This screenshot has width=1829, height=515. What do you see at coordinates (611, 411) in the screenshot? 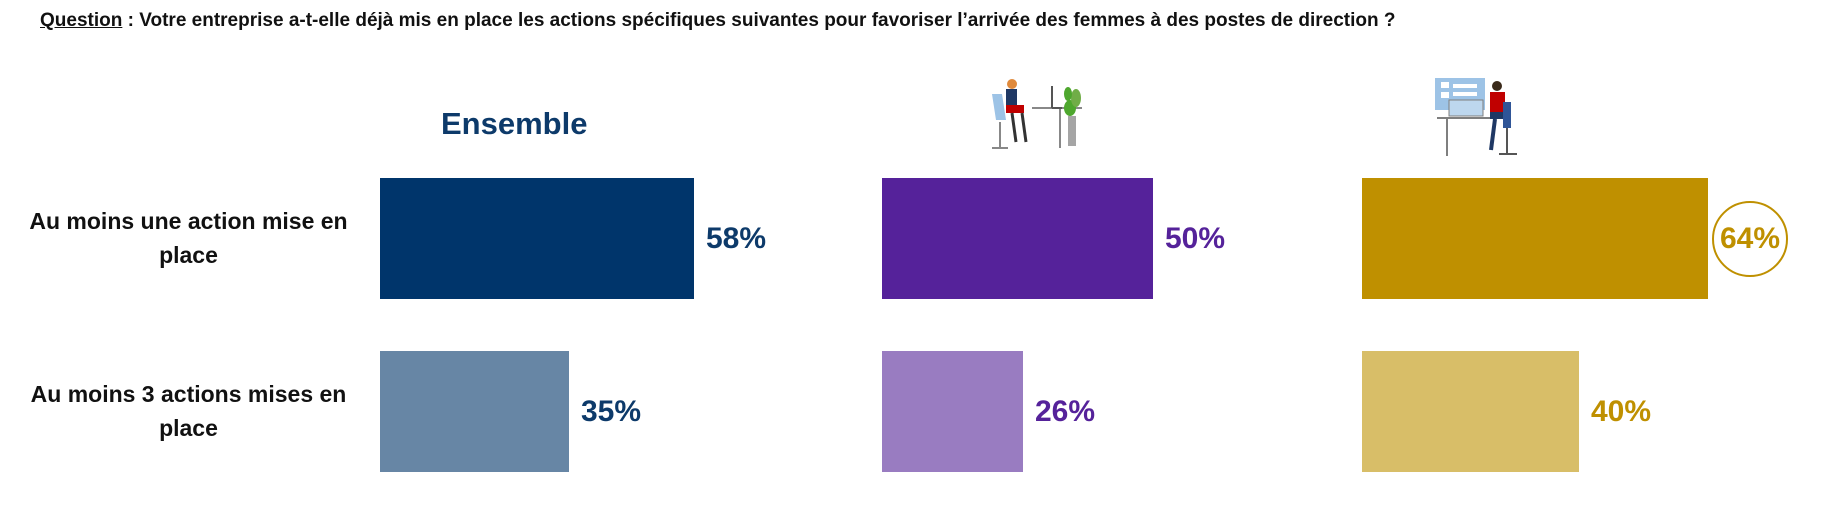
I see `value-label-0-1: 35%` at bounding box center [611, 411].